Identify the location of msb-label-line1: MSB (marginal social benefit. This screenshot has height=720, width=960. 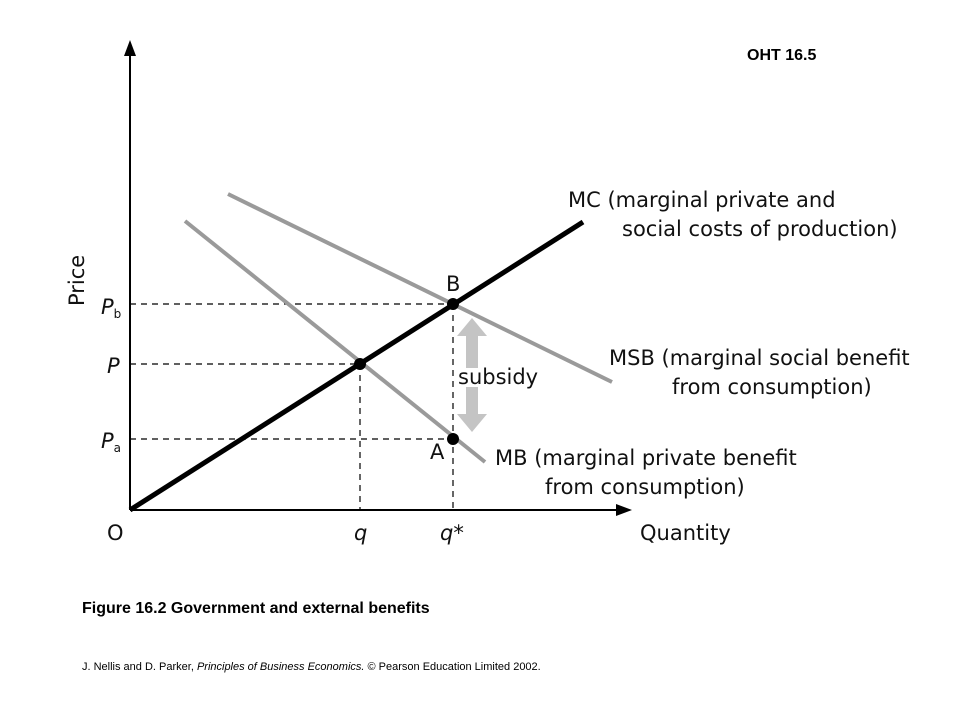
(759, 358).